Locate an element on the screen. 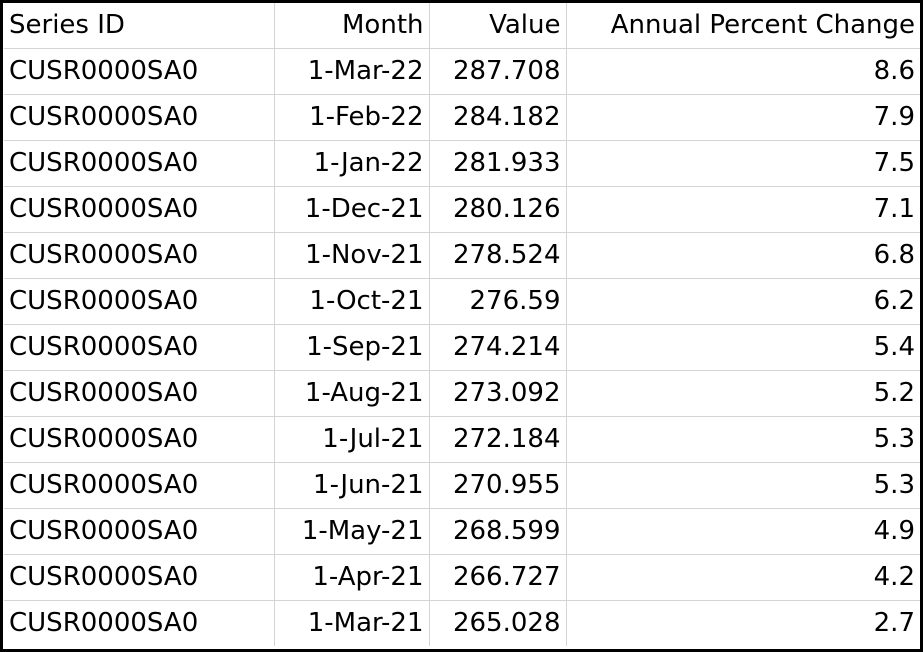  table-row: CUSR0000SA0 1-May-21 268.599 4.9 is located at coordinates (462, 531).